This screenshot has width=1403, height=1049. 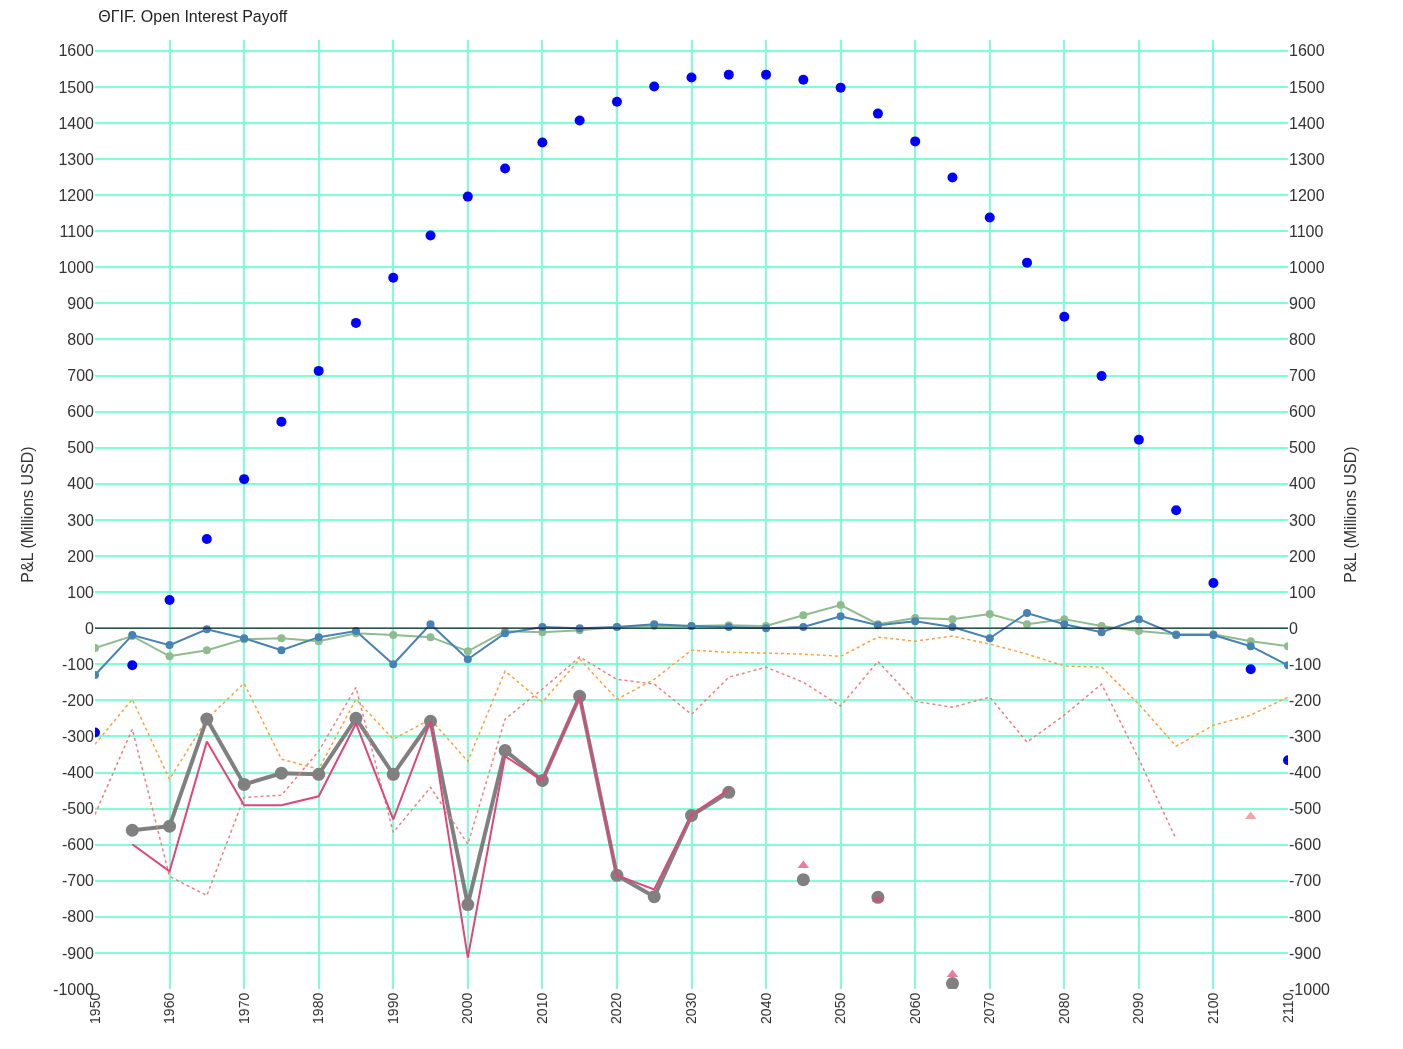 I want to click on y2-tick-label: 1400, so click(x=1307, y=123).